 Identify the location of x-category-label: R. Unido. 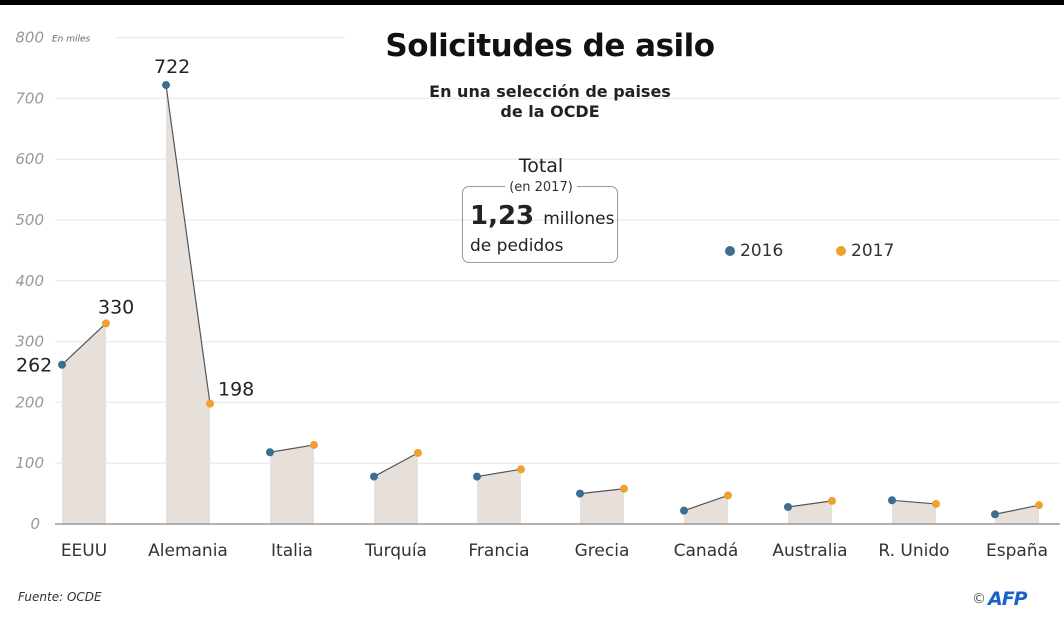
(913, 551).